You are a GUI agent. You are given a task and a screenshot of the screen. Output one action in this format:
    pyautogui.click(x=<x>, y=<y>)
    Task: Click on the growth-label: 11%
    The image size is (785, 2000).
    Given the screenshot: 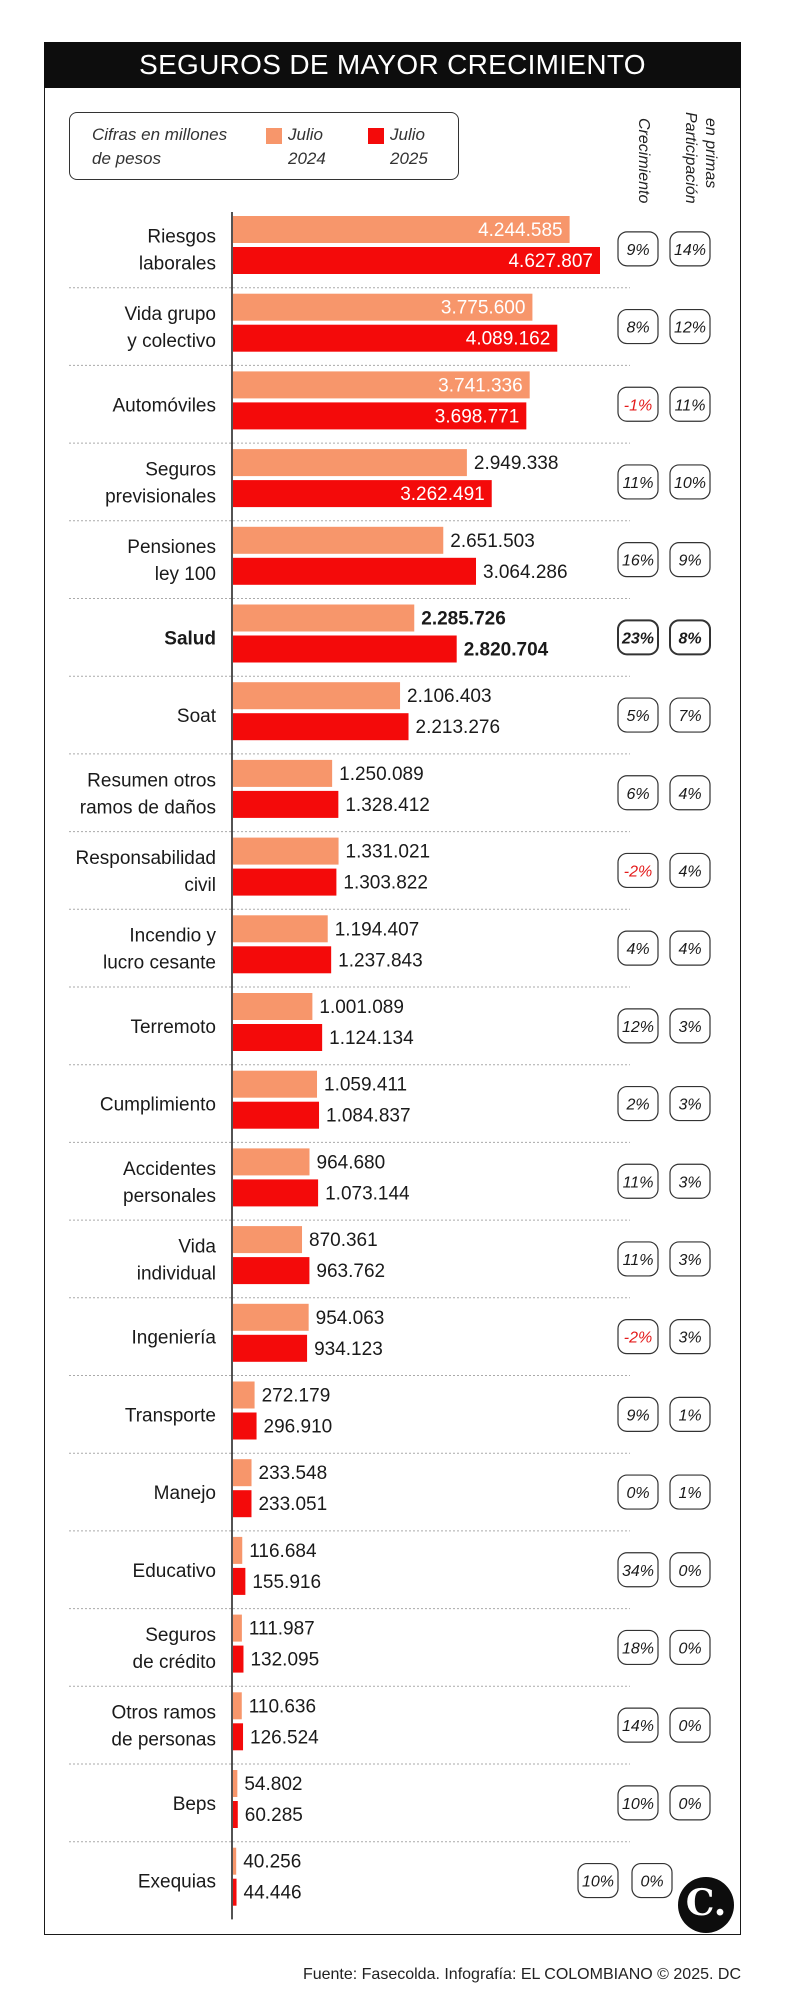 What is the action you would take?
    pyautogui.click(x=638, y=483)
    